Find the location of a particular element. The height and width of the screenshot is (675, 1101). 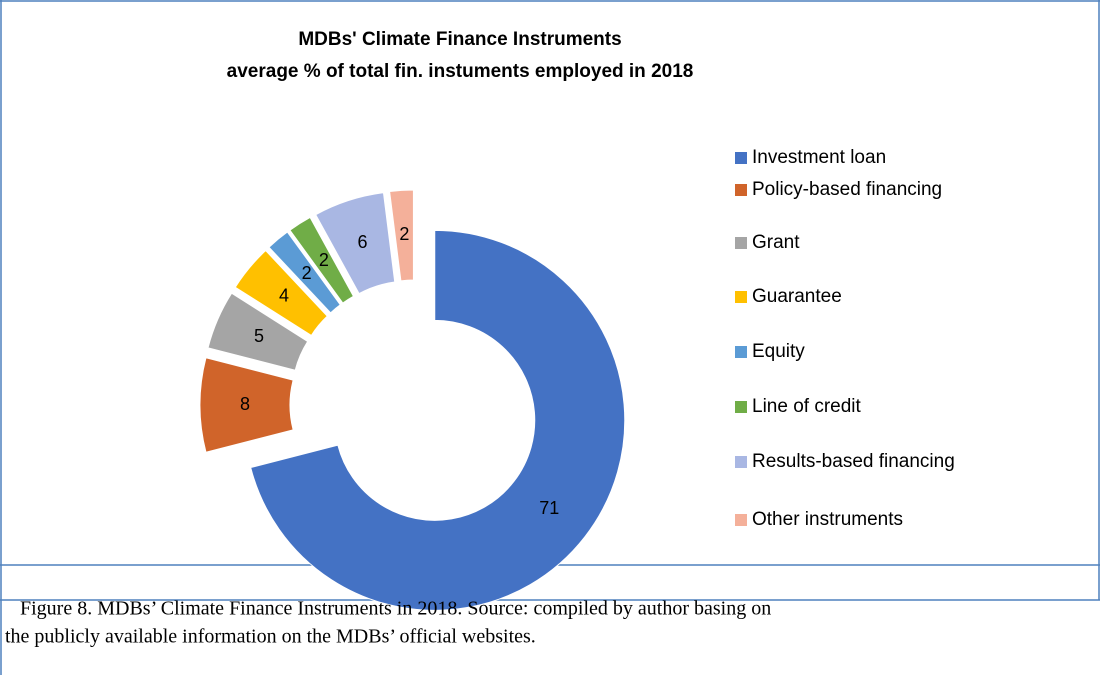

legend-label: Guarantee is located at coordinates (797, 296).